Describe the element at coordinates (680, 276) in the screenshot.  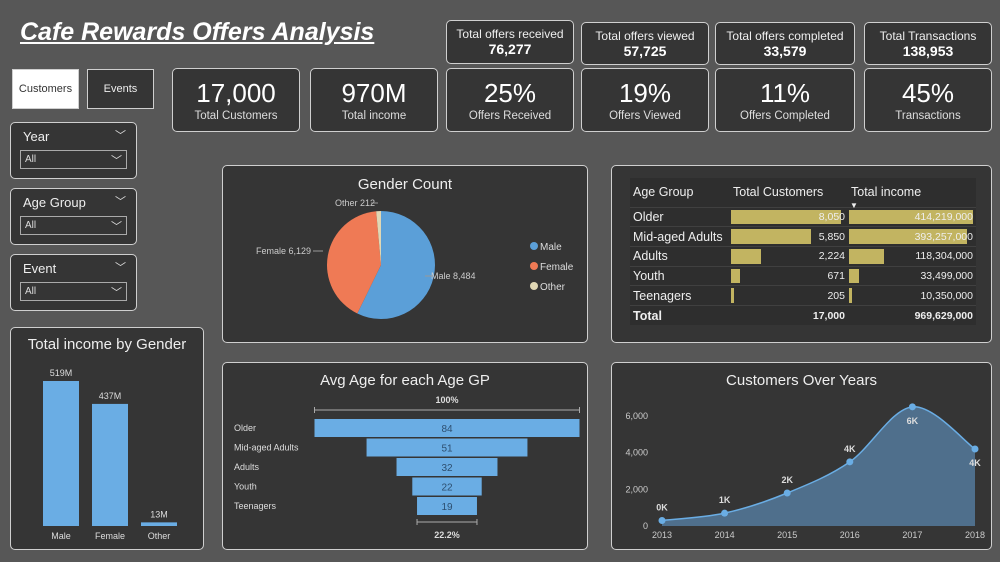
I see `age-group-cell: Youth` at that location.